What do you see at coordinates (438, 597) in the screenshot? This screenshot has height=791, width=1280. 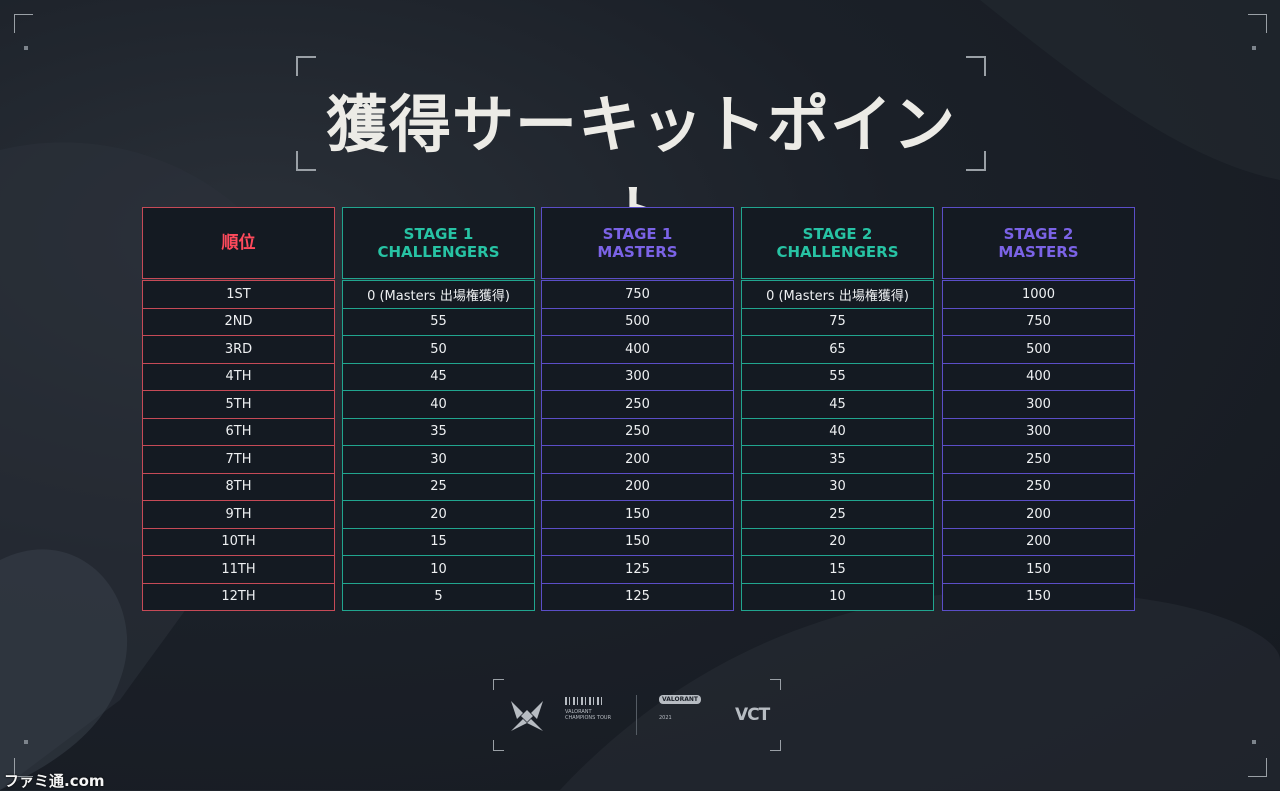 I see `table-cell: 5` at bounding box center [438, 597].